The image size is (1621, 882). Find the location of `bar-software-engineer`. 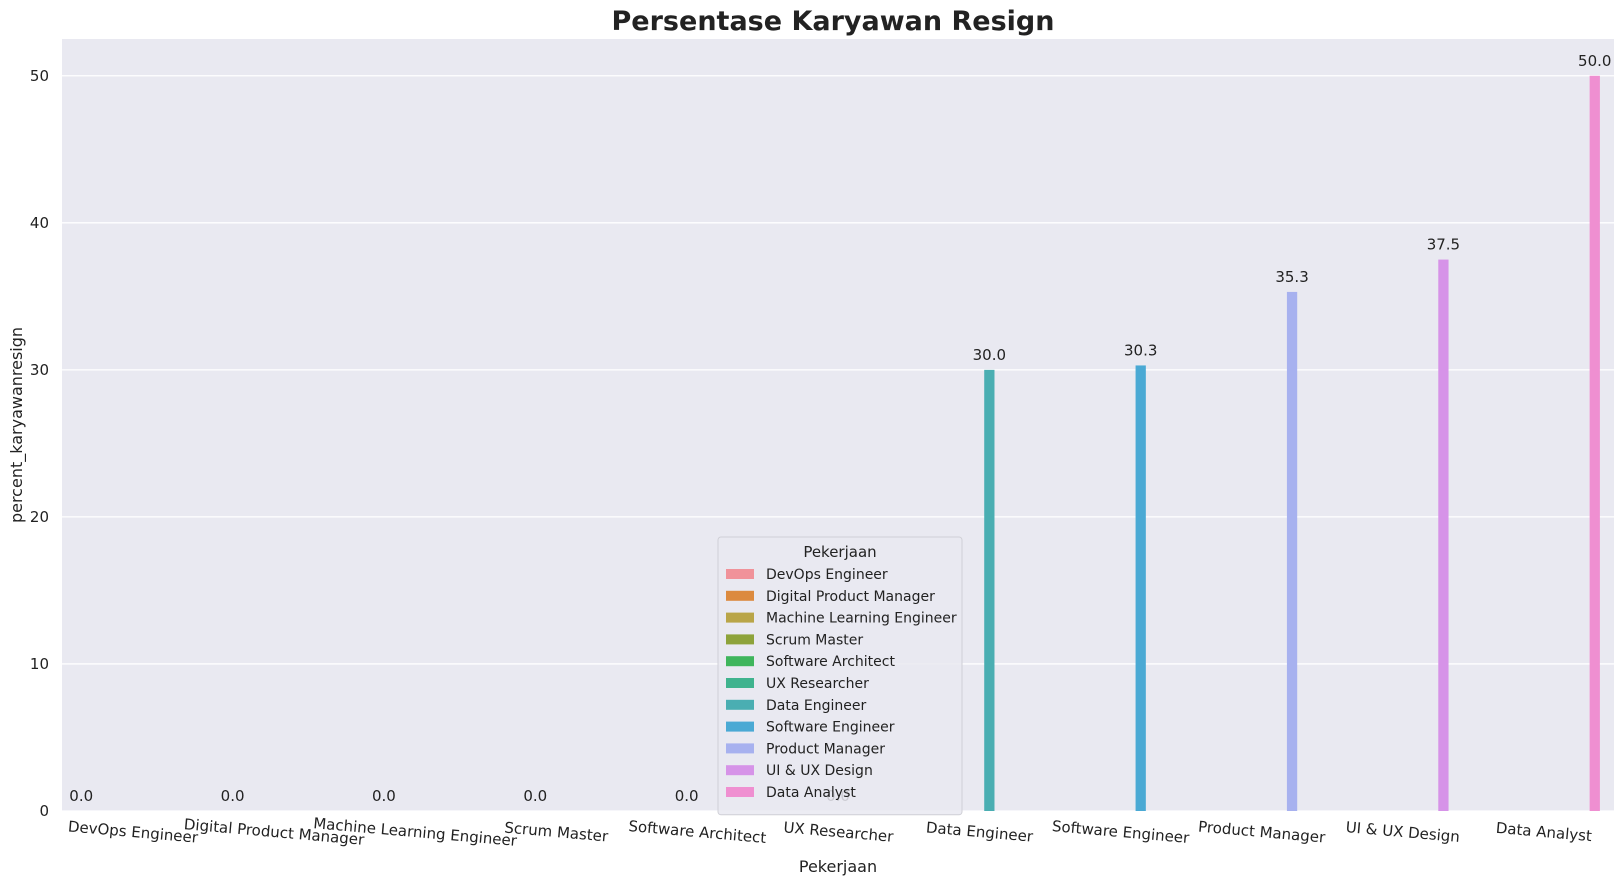

bar-software-engineer is located at coordinates (1141, 588).